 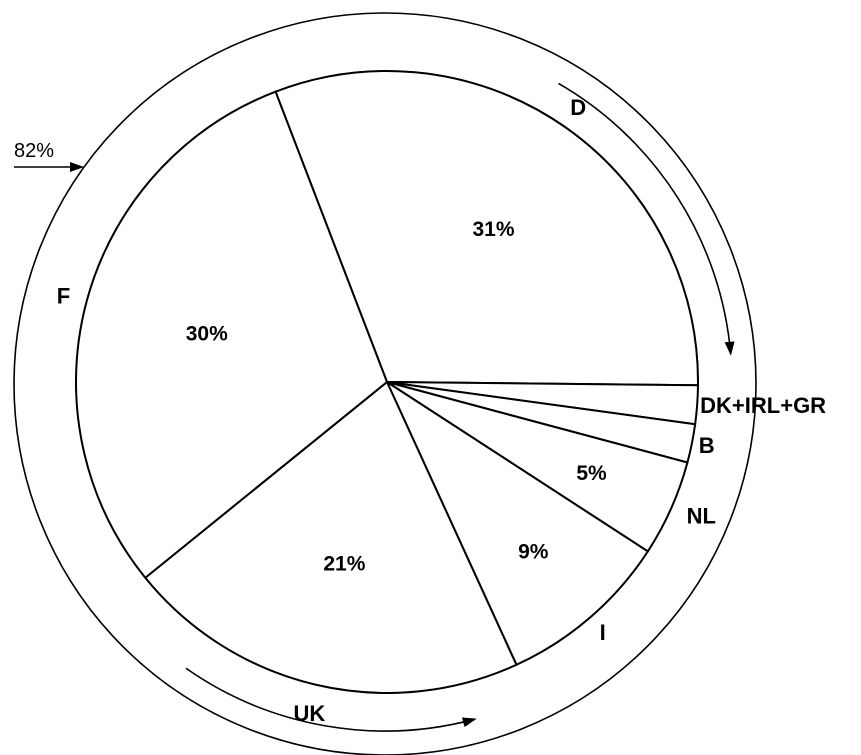 I want to click on slice-value-label: 21%, so click(x=344, y=564).